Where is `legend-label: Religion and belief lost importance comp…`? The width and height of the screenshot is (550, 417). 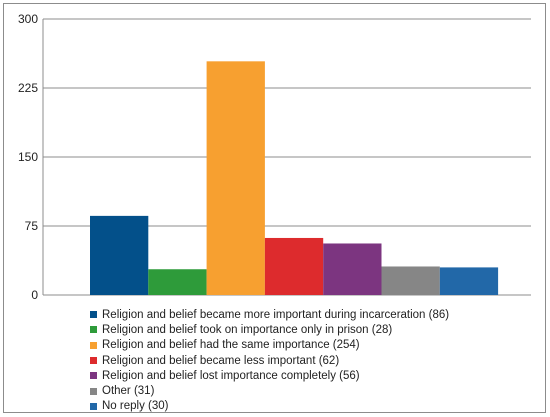 legend-label: Religion and belief lost importance comp… is located at coordinates (231, 375).